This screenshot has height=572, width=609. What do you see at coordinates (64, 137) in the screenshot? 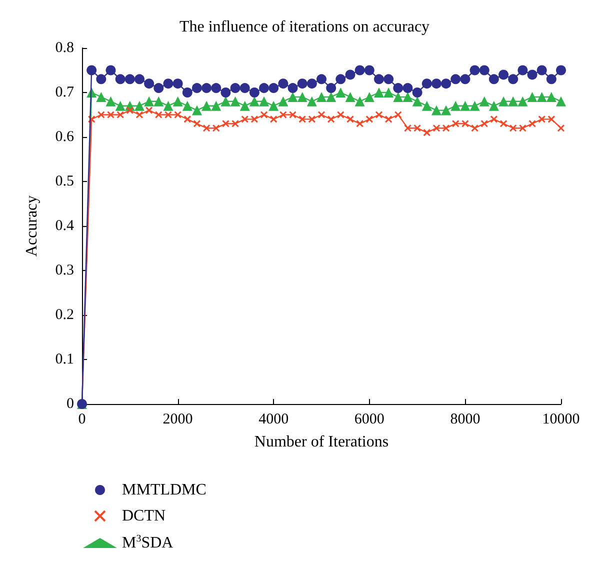
I see `y-tick-label: 0.6` at bounding box center [64, 137].